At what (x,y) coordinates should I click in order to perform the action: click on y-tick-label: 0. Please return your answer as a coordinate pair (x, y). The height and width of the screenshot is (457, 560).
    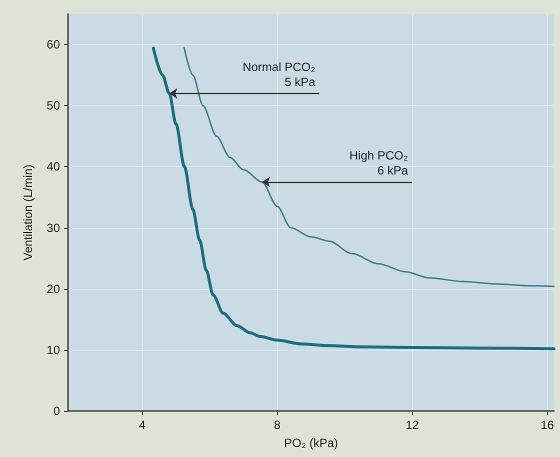
    Looking at the image, I should click on (56, 411).